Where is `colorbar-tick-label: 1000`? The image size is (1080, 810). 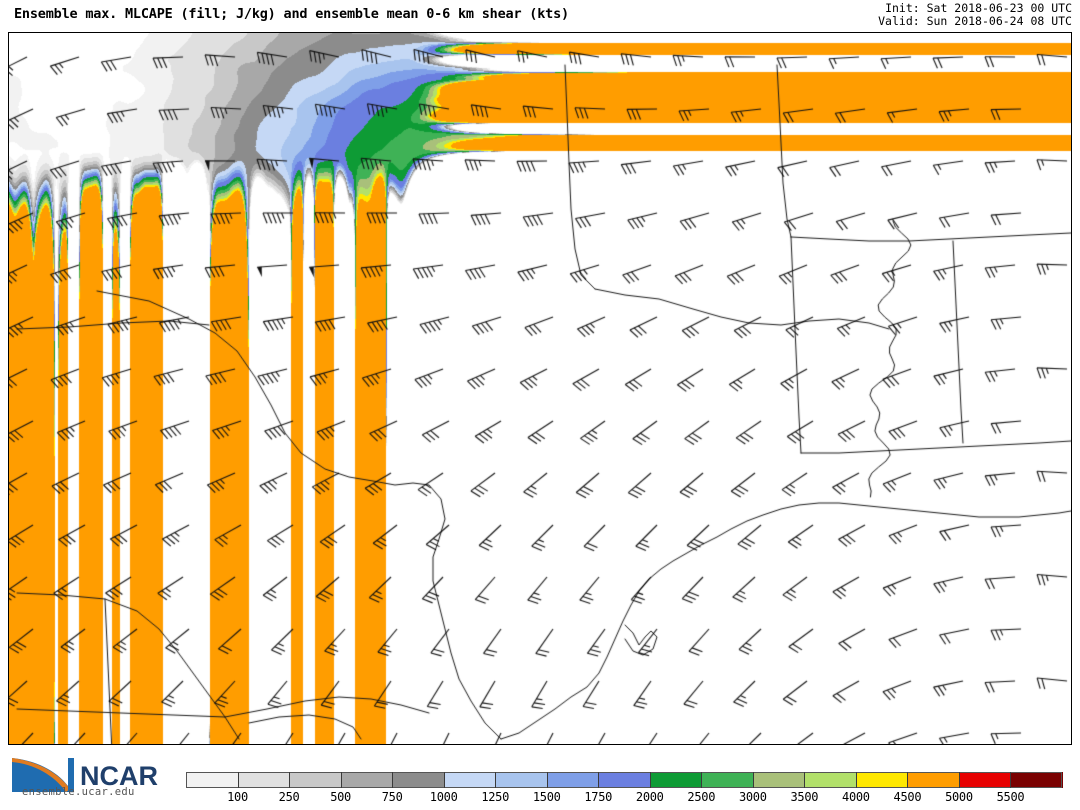
colorbar-tick-label: 1000 is located at coordinates (443, 797).